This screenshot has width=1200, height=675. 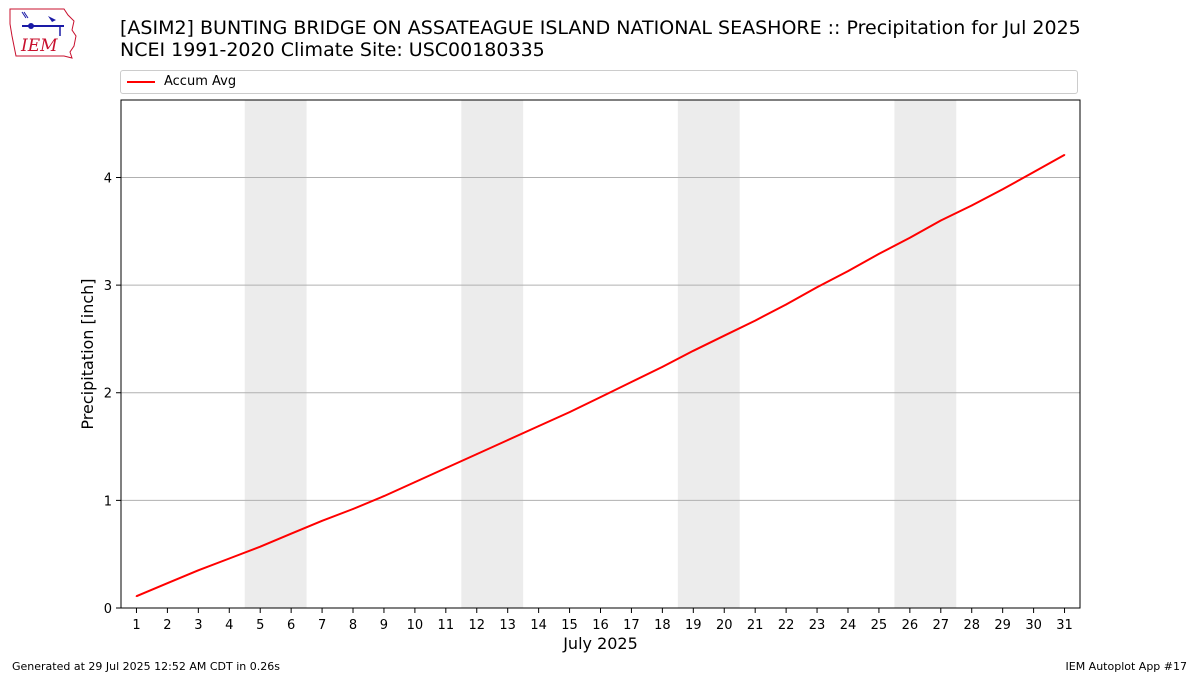 What do you see at coordinates (817, 625) in the screenshot?
I see `x-tick-label-23: 23` at bounding box center [817, 625].